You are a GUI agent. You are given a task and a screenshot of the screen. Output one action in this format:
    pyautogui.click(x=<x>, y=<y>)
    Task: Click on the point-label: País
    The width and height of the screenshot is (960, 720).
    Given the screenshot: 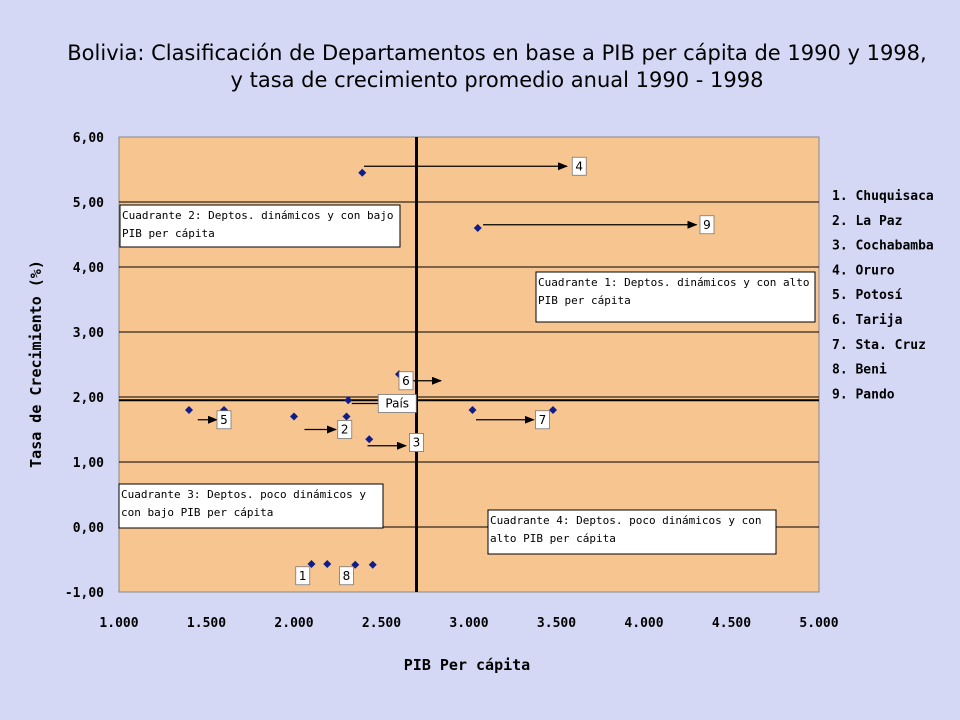 What is the action you would take?
    pyautogui.click(x=397, y=403)
    